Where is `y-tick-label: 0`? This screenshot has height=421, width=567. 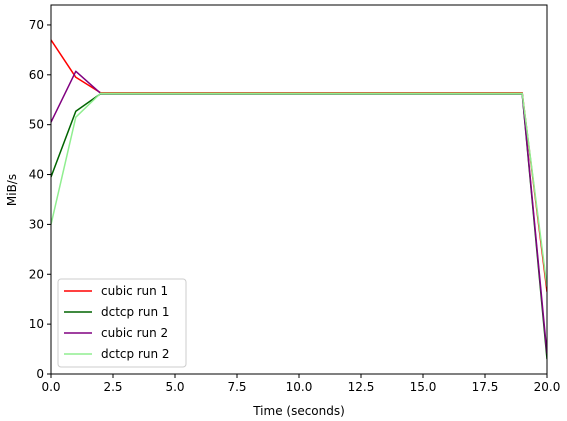
y-tick-label: 0 is located at coordinates (40, 374).